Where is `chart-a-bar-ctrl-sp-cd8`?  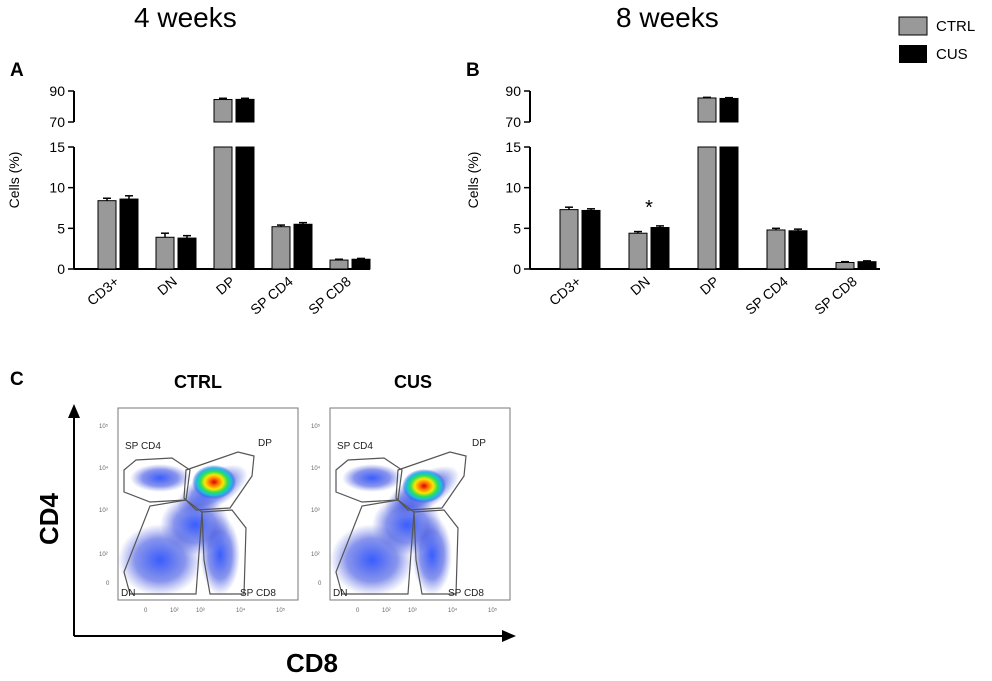
chart-a-bar-ctrl-sp-cd8 is located at coordinates (339, 264).